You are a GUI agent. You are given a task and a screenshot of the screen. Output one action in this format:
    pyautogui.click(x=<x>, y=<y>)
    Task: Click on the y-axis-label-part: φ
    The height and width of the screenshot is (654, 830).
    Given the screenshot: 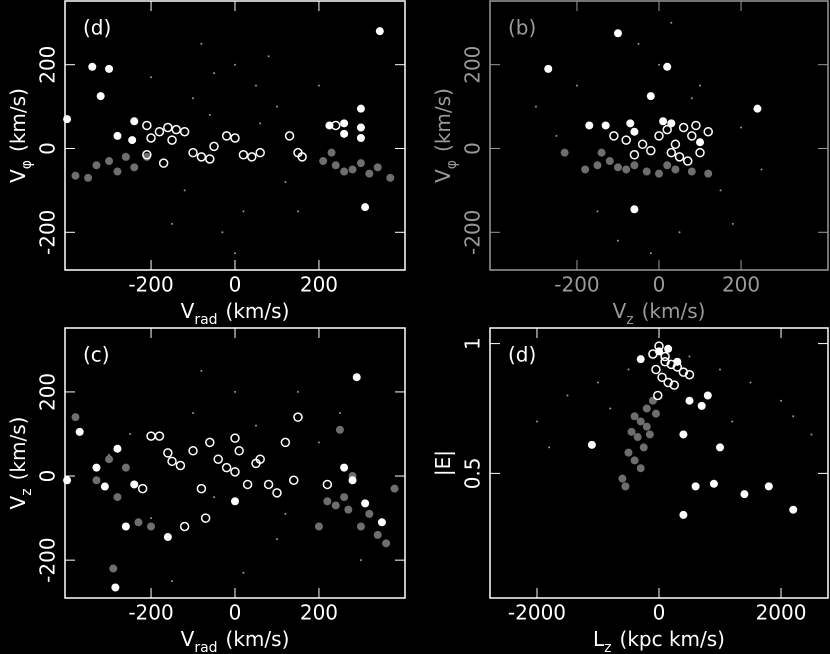 What is the action you would take?
    pyautogui.click(x=27, y=164)
    